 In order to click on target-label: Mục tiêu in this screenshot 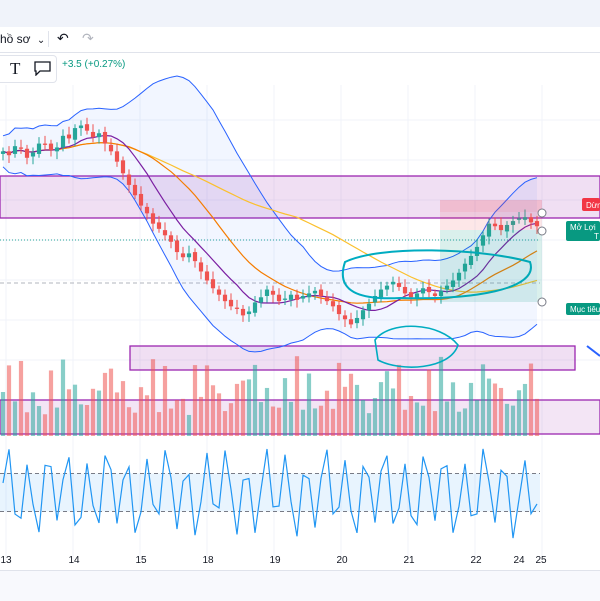, I will do `click(585, 309)`.